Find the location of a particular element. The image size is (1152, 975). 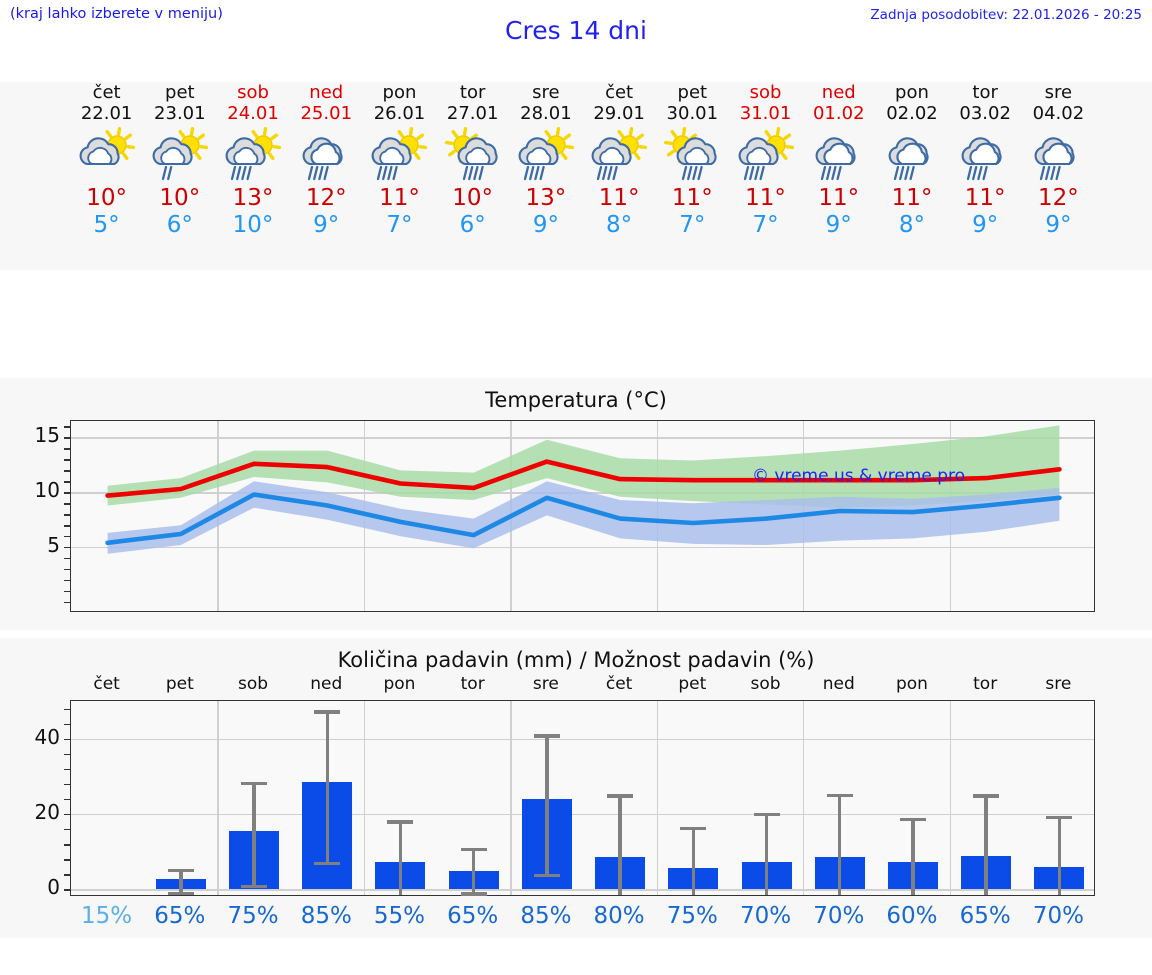

day-forecast-card: tor 27.01 10° 6° is located at coordinates (473, 160).